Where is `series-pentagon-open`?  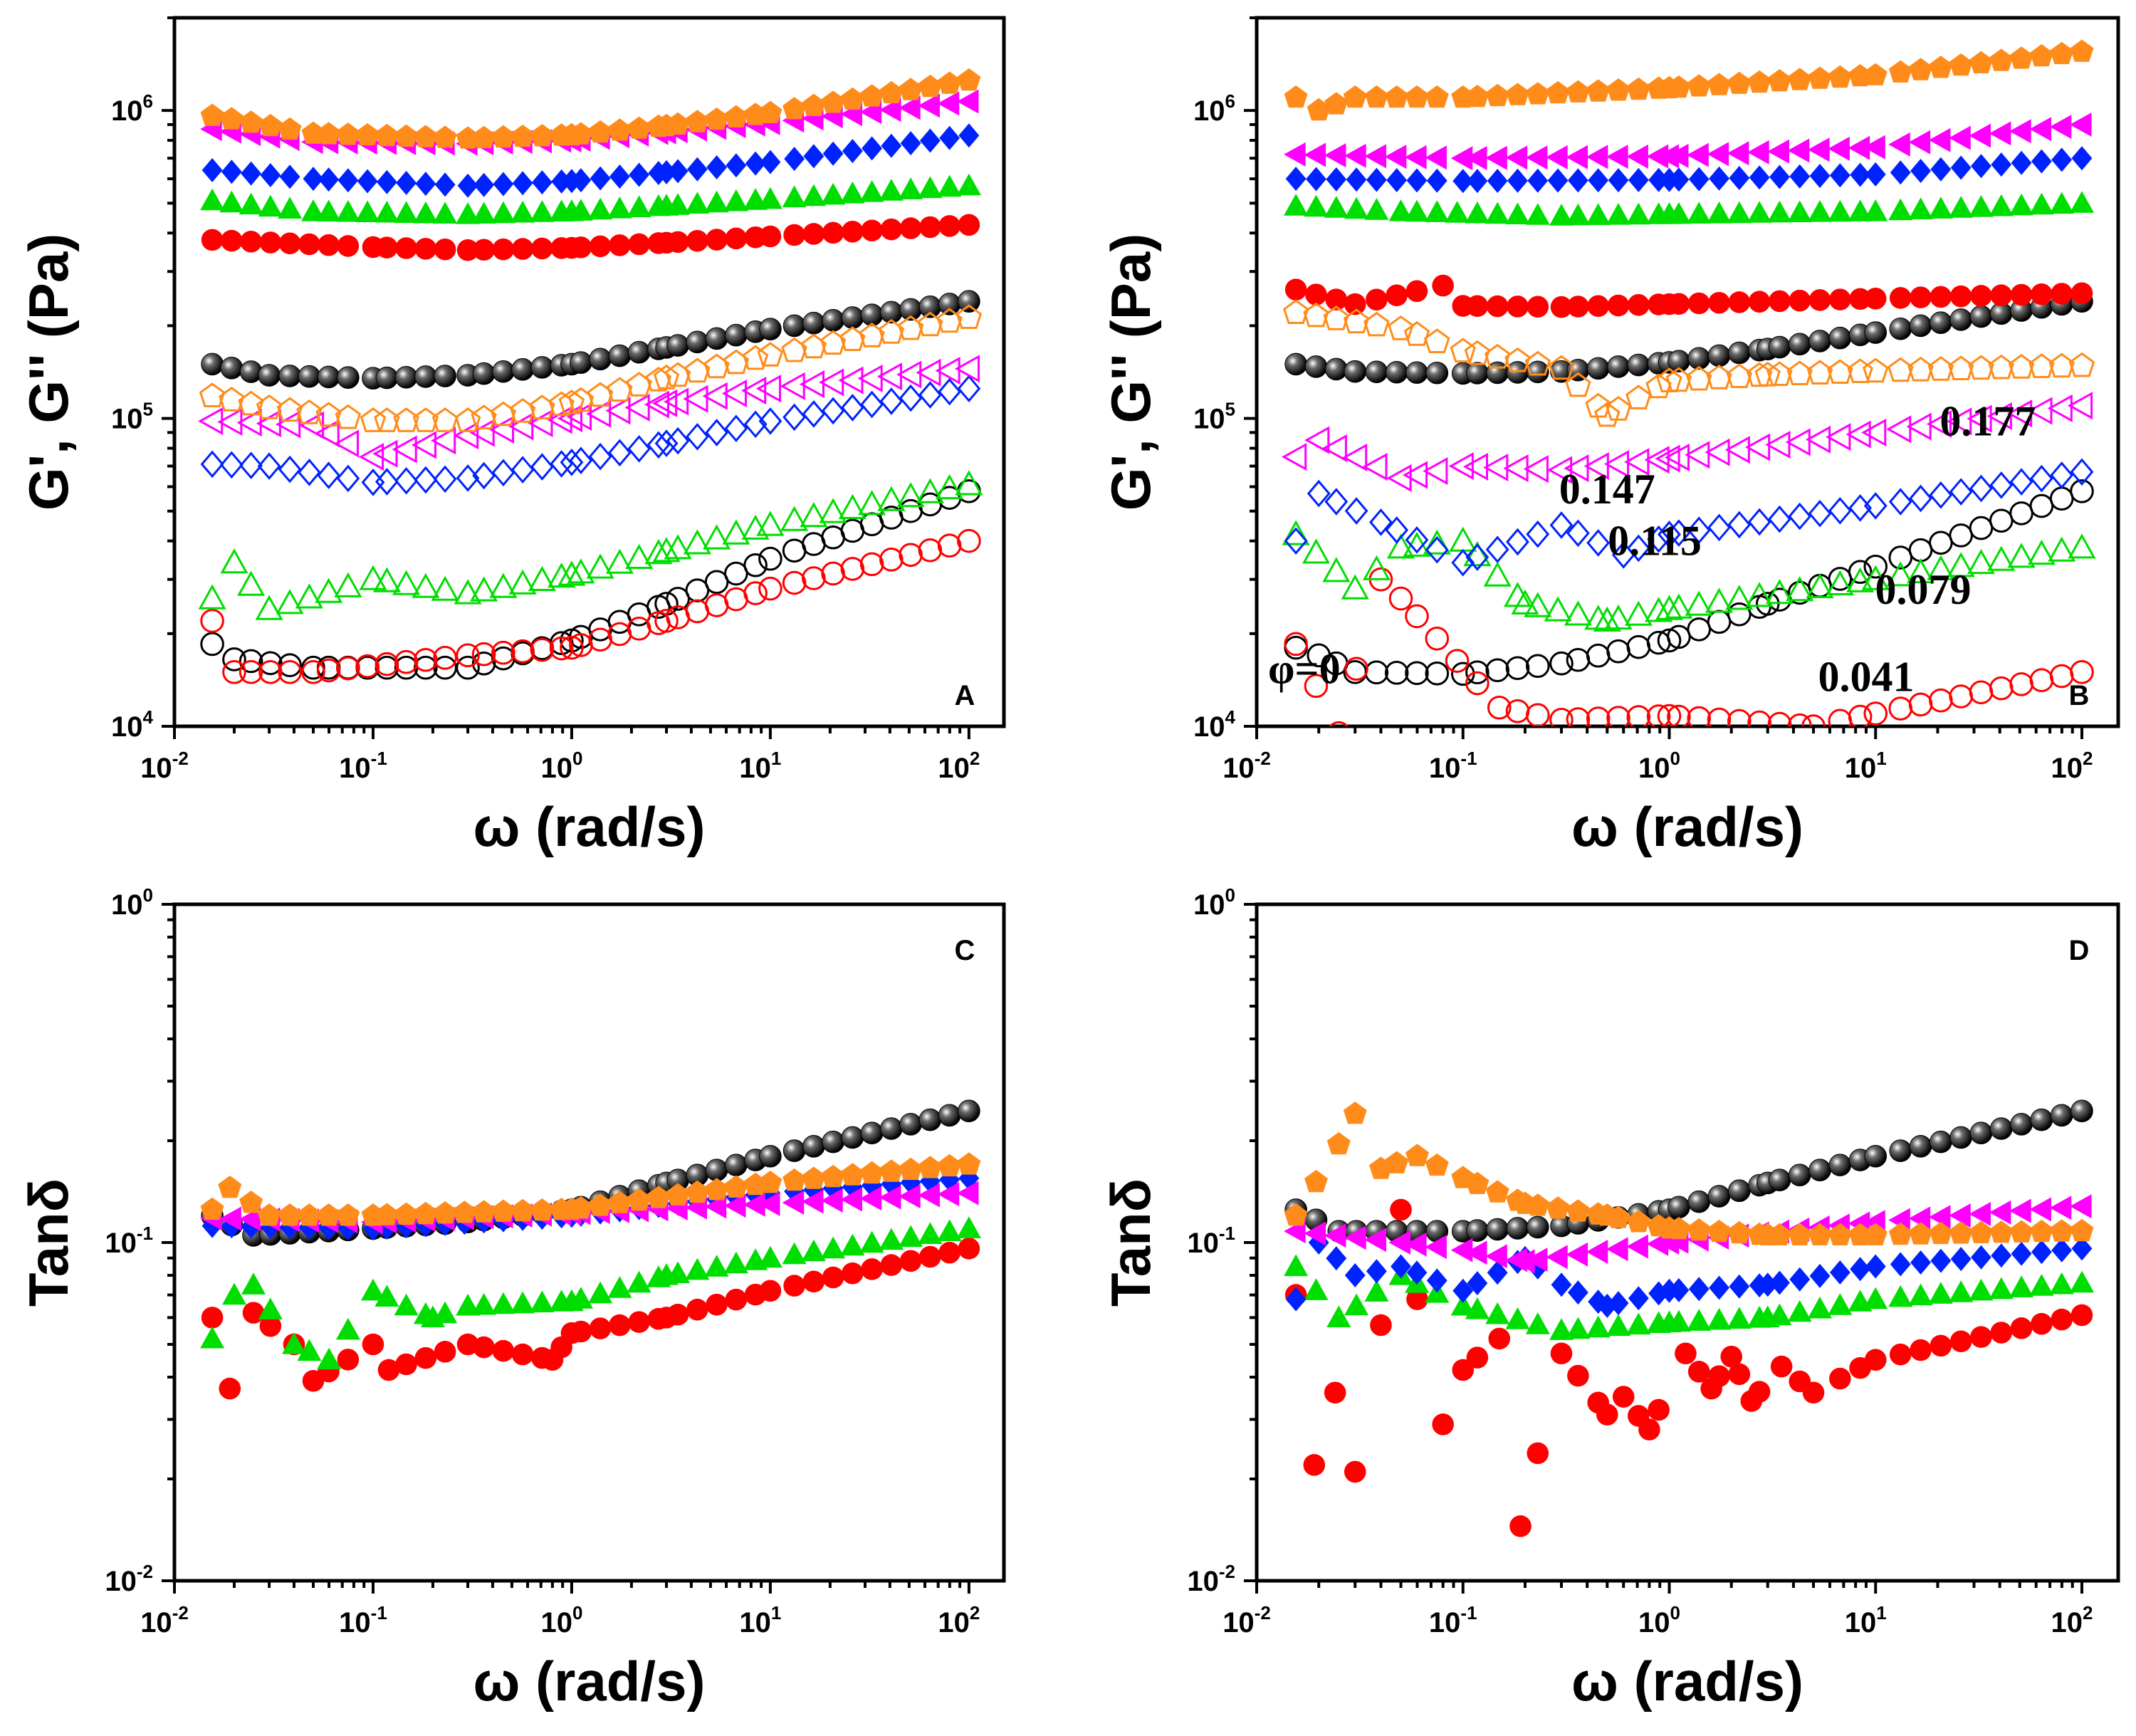 series-pentagon-open is located at coordinates (1688, 363).